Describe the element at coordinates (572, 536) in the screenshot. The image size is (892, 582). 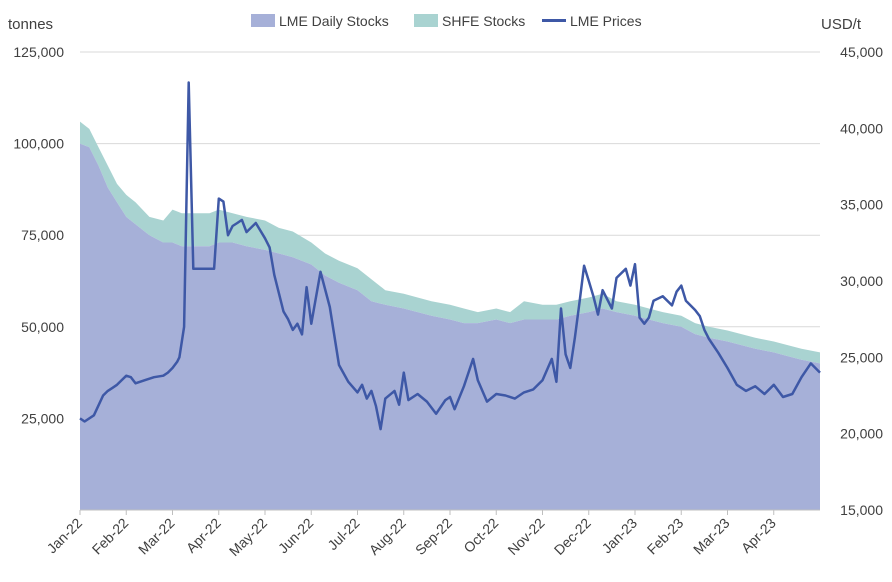
I see `x-tick-label: Dec-22` at that location.